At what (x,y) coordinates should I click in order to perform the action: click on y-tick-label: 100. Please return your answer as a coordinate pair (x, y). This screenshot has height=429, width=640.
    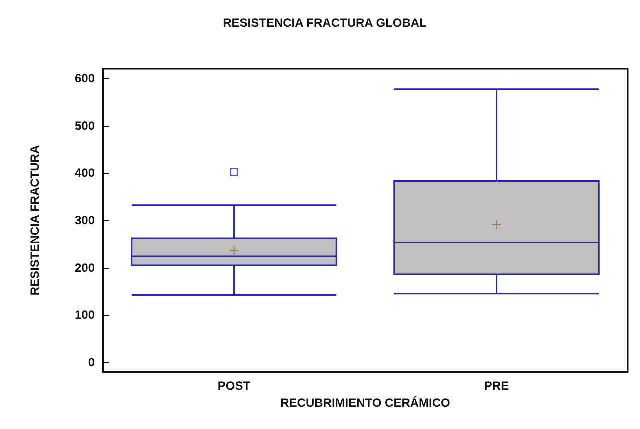
    Looking at the image, I should click on (85, 315).